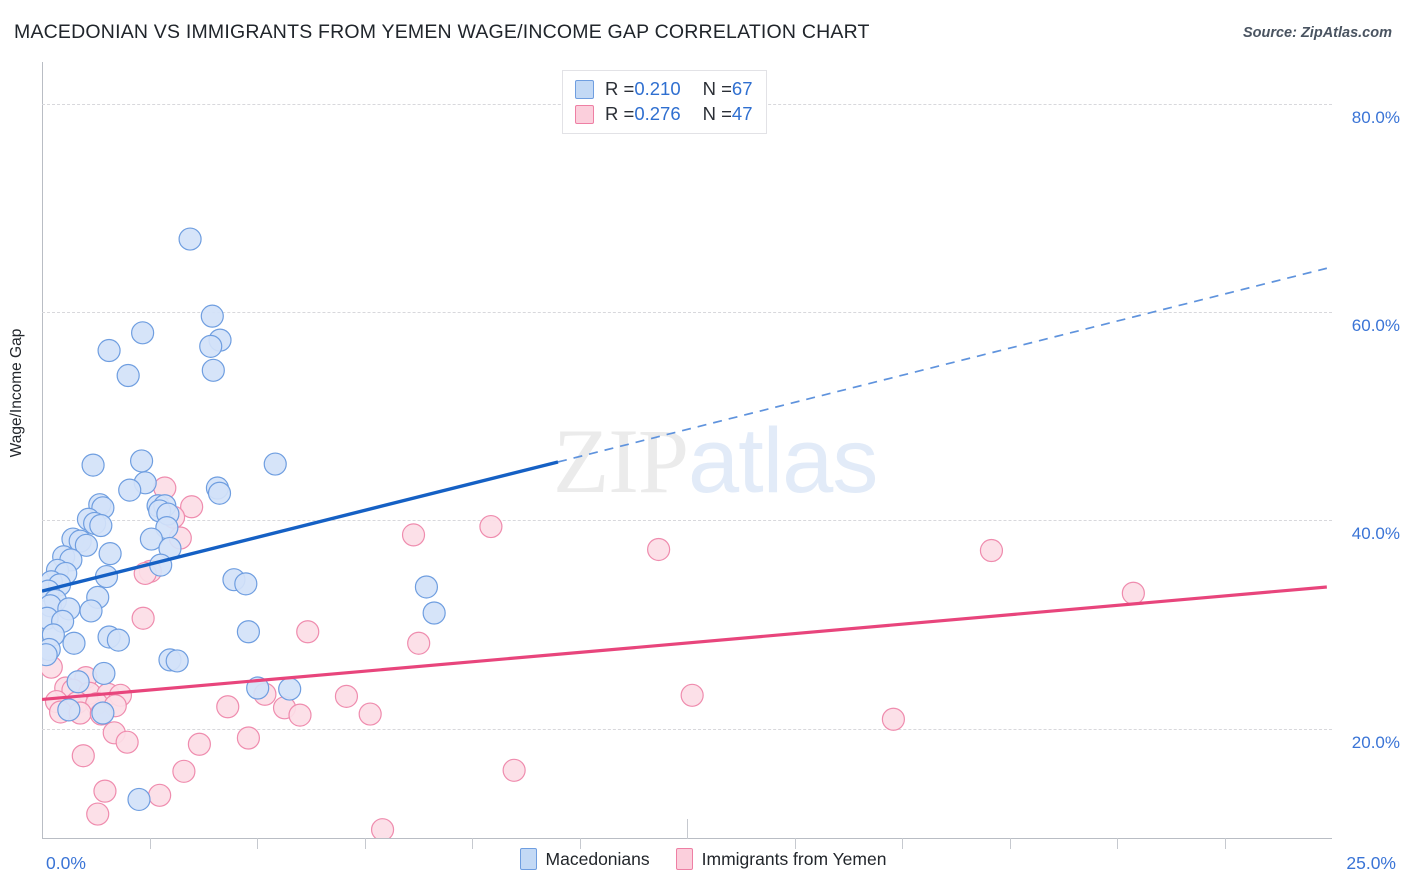  I want to click on trendline-macedonians, so click(300, 526).